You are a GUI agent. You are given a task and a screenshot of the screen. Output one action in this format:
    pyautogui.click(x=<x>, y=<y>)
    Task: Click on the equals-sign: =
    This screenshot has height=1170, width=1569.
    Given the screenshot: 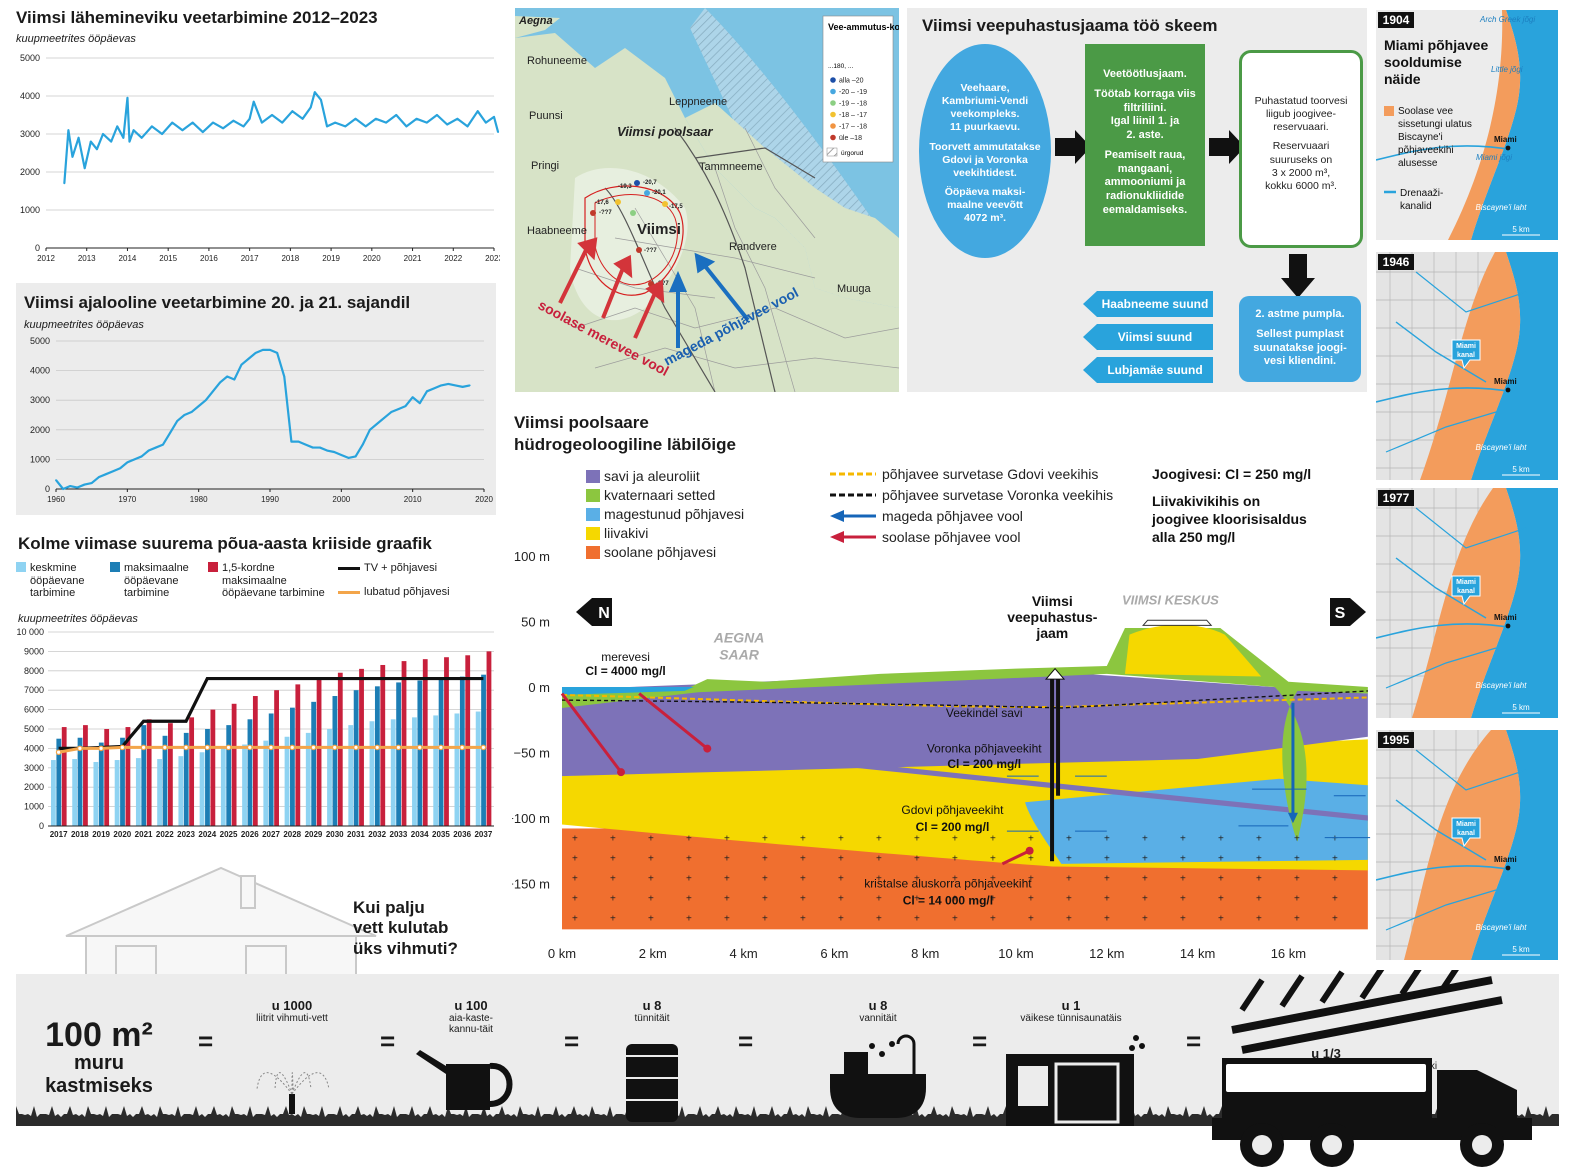 What is the action you would take?
    pyautogui.click(x=1194, y=1041)
    